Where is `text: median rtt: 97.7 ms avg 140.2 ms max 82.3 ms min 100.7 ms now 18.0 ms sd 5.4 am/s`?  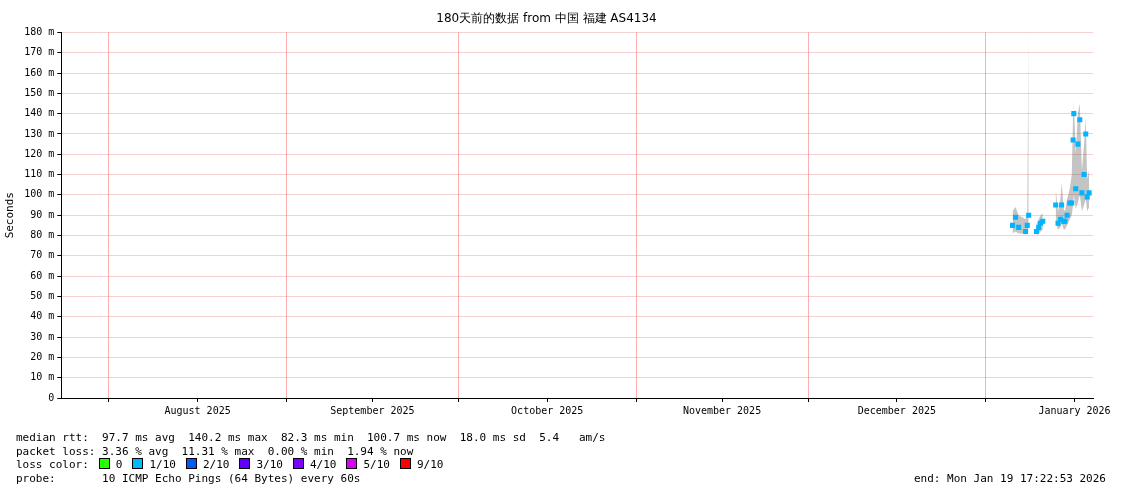 text: median rtt: 97.7 ms avg 140.2 ms max 82.3 ms min 100.7 ms now 18.0 ms sd 5.4 am/s is located at coordinates (311, 438).